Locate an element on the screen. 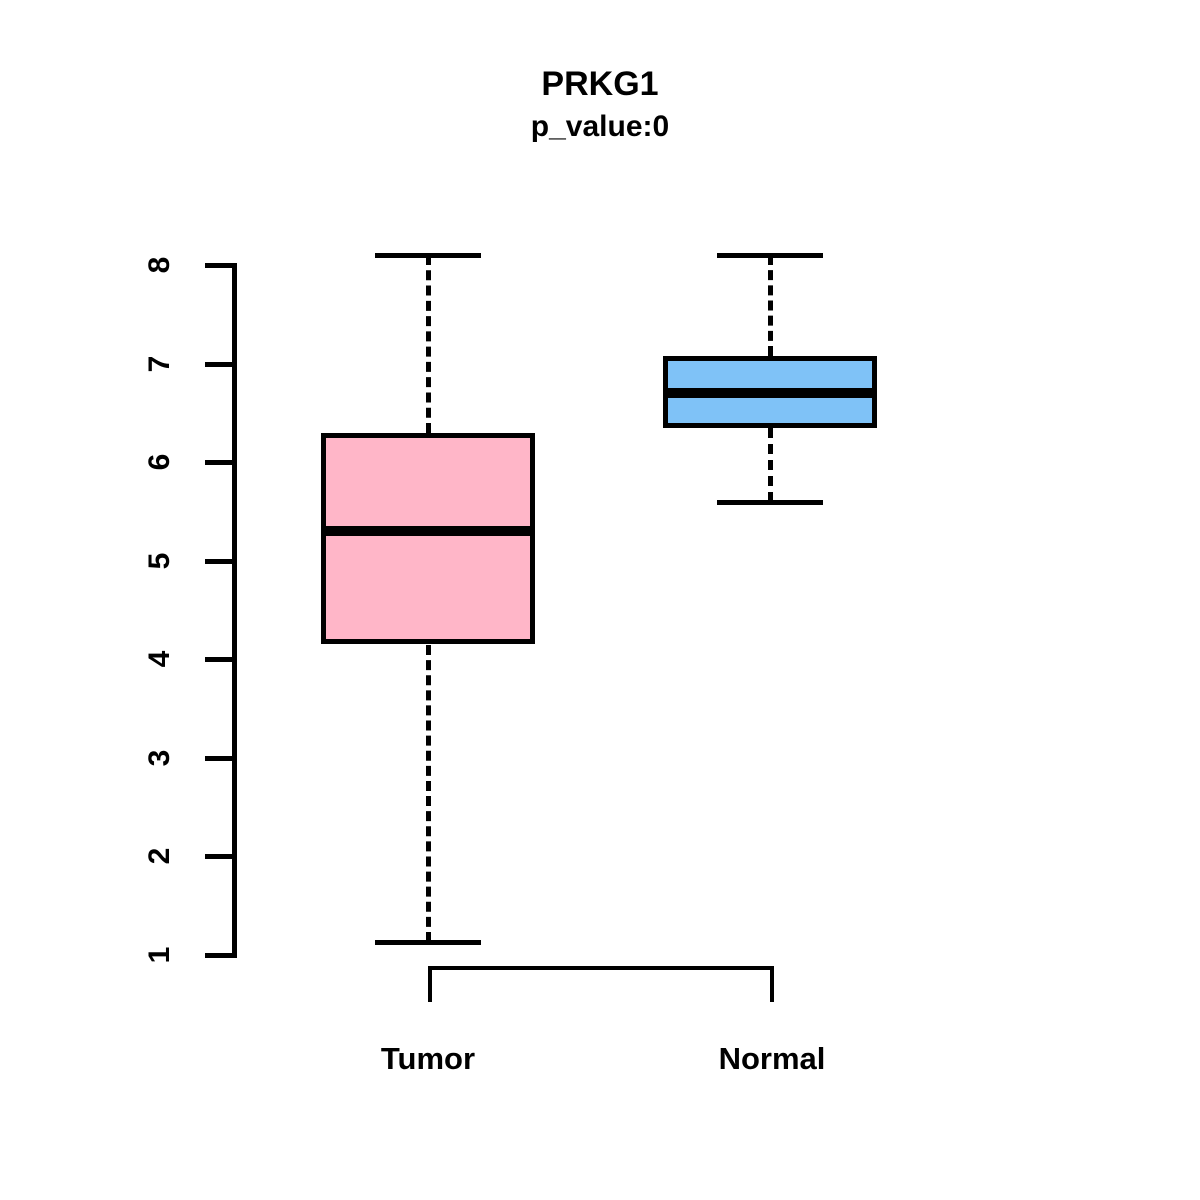  whisker-lower-normal is located at coordinates (770, 464).